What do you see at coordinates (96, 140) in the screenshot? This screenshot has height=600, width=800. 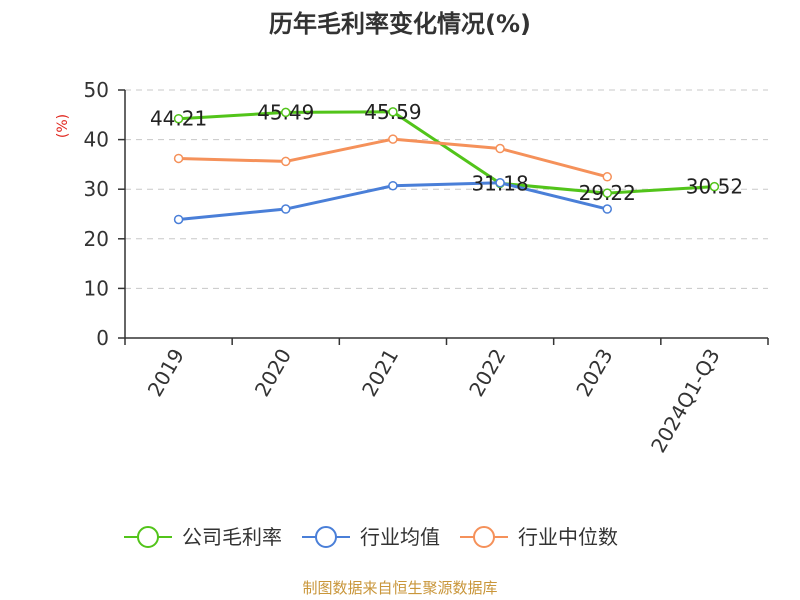 I see `y-tick-label: 40` at bounding box center [96, 140].